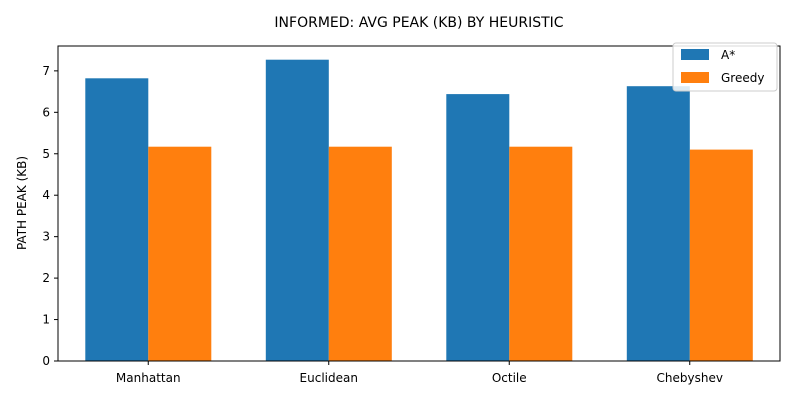 The width and height of the screenshot is (800, 400). Describe the element at coordinates (478, 227) in the screenshot. I see `bar-a-octile` at that location.